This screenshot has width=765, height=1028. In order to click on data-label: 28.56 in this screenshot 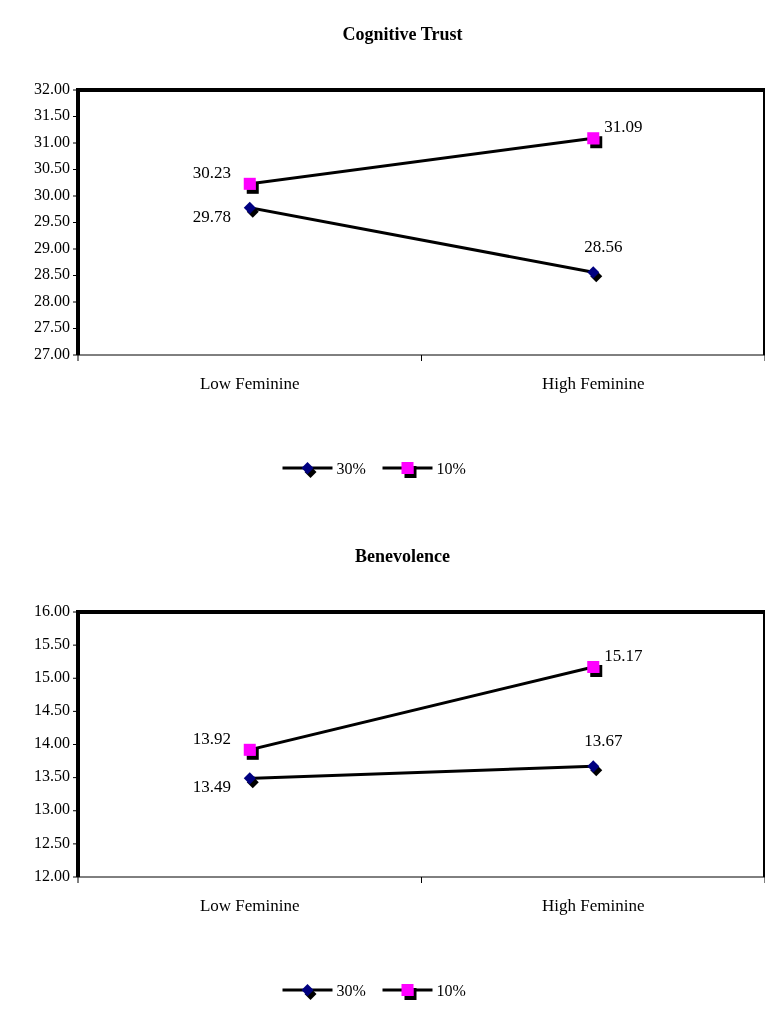, I will do `click(603, 247)`.